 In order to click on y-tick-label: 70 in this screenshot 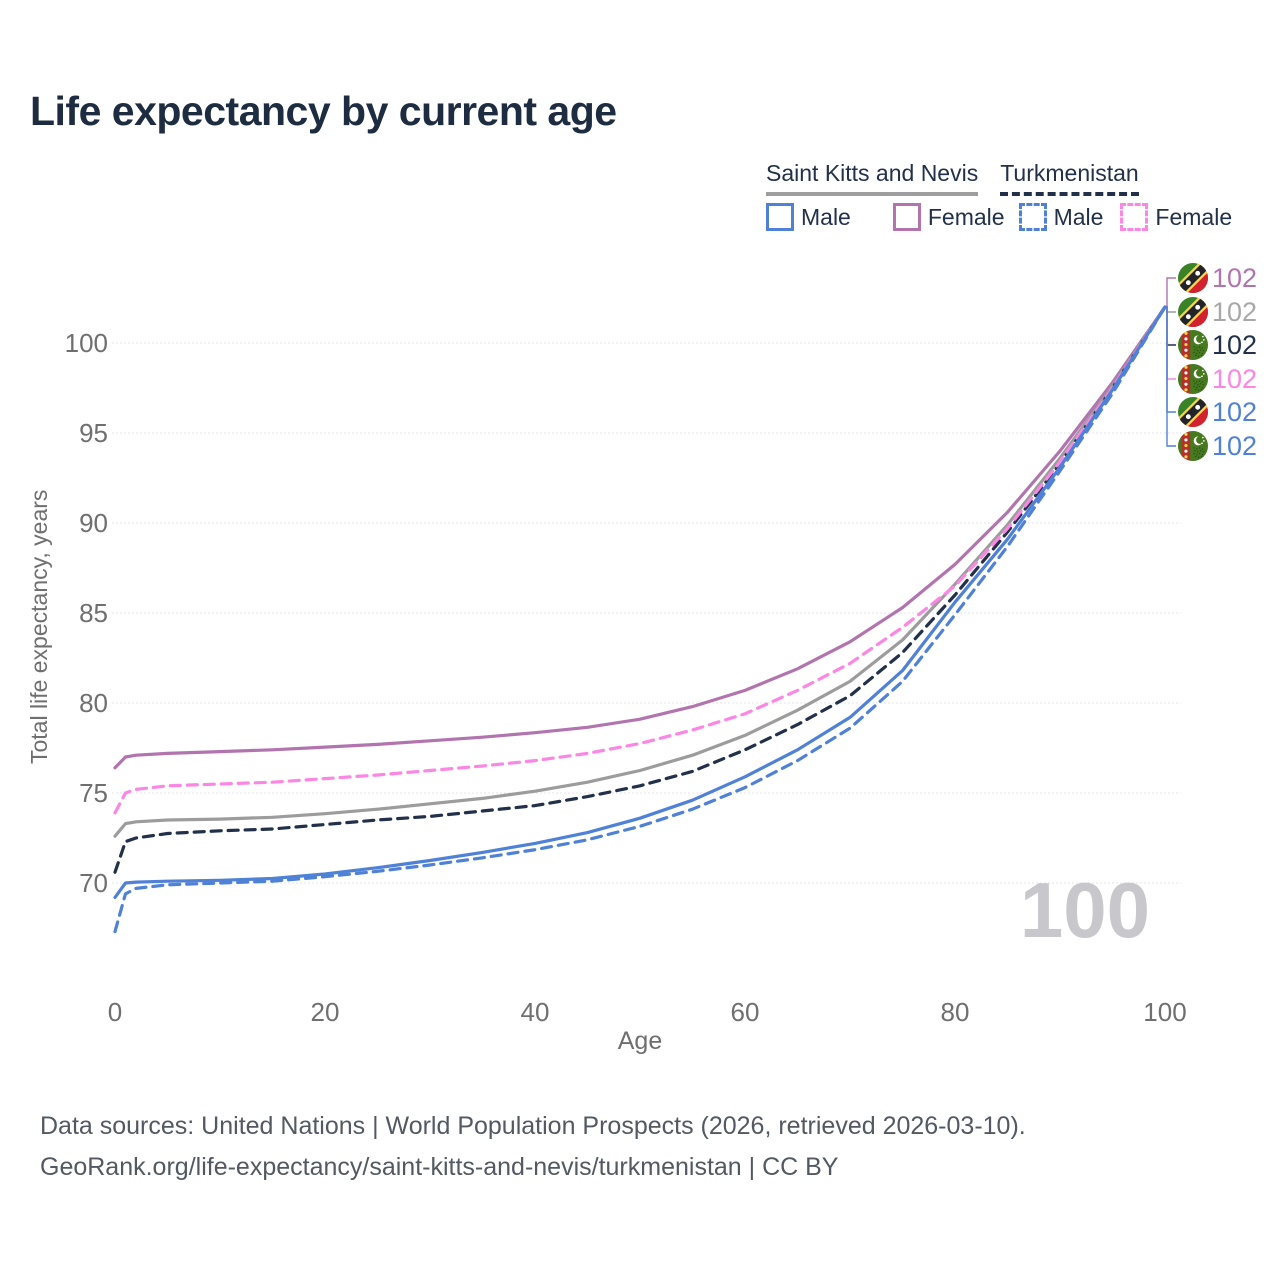, I will do `click(93, 883)`.